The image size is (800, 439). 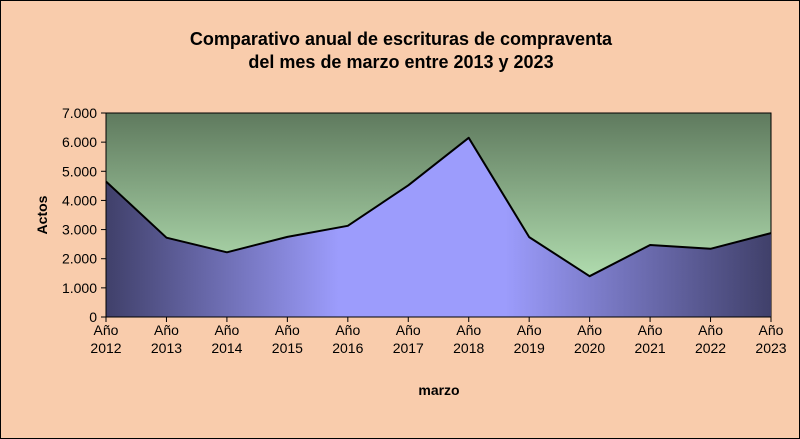 What do you see at coordinates (650, 339) in the screenshot?
I see `x-tick-label: Año 2021` at bounding box center [650, 339].